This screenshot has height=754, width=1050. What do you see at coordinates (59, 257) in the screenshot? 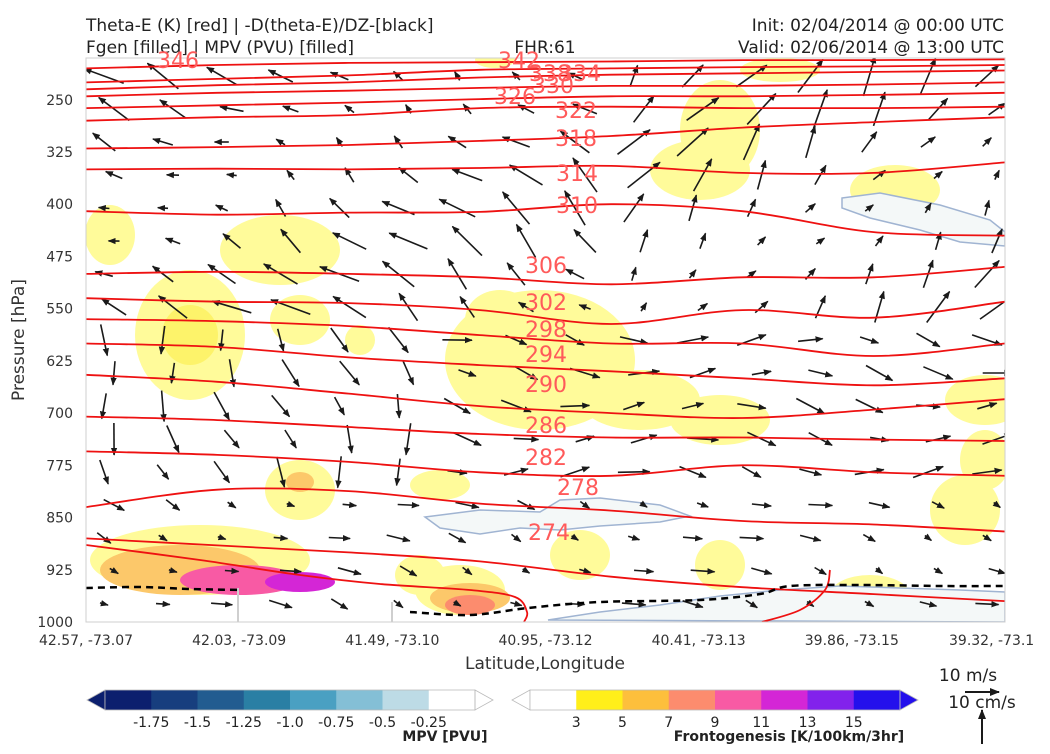
I see `y-tick-label: 475` at bounding box center [59, 257].